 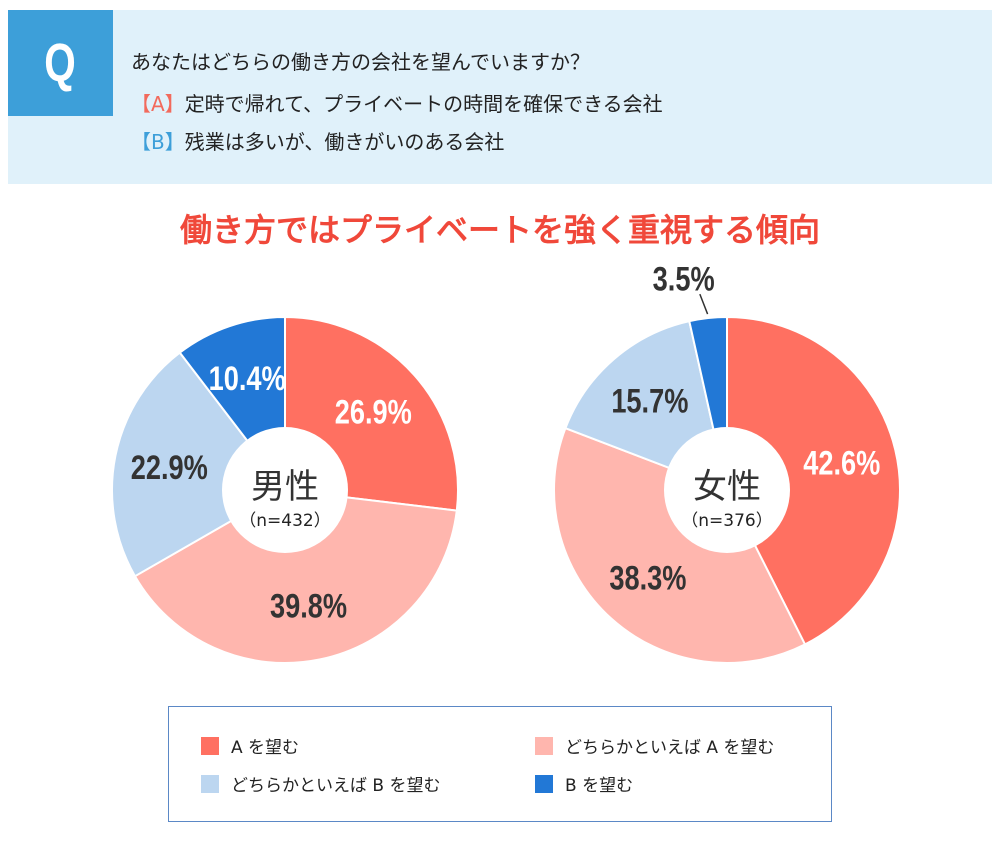 I want to click on option-b: 【B】残業は多いが、働きがいのある会社, so click(x=317, y=140).